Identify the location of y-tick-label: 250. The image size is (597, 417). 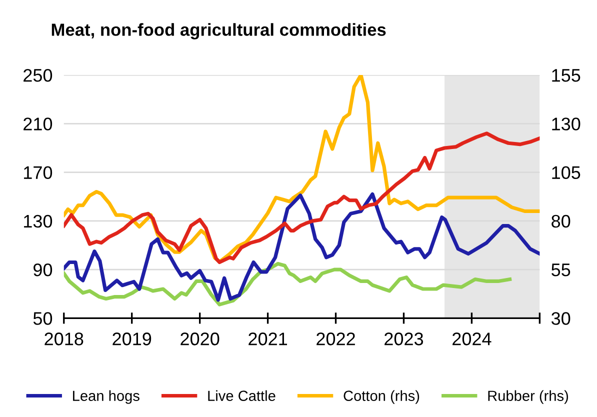
(38, 75).